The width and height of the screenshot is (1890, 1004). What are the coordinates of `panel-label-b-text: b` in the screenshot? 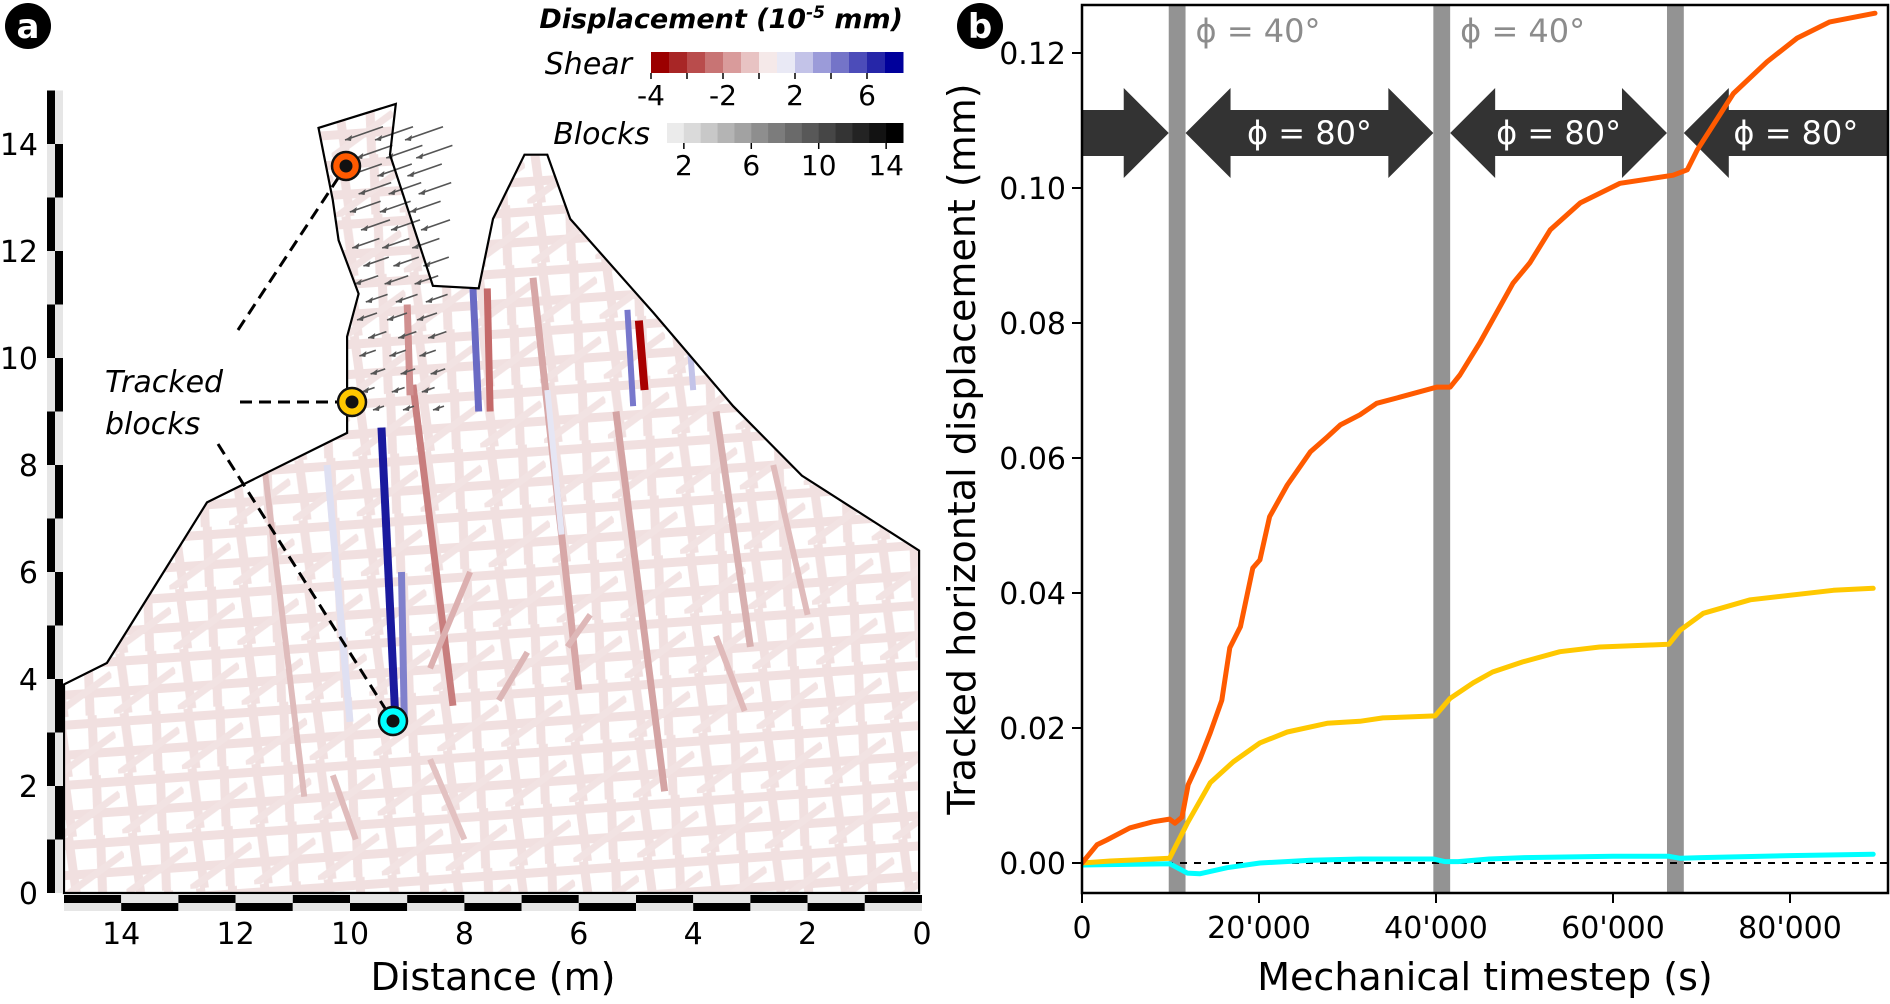 It's located at (980, 27).